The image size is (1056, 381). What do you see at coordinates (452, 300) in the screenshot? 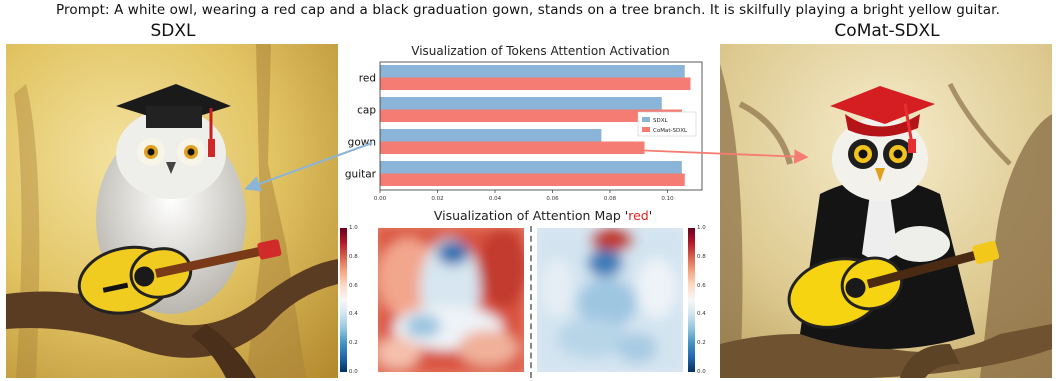
I see `sdxl-attention-map` at bounding box center [452, 300].